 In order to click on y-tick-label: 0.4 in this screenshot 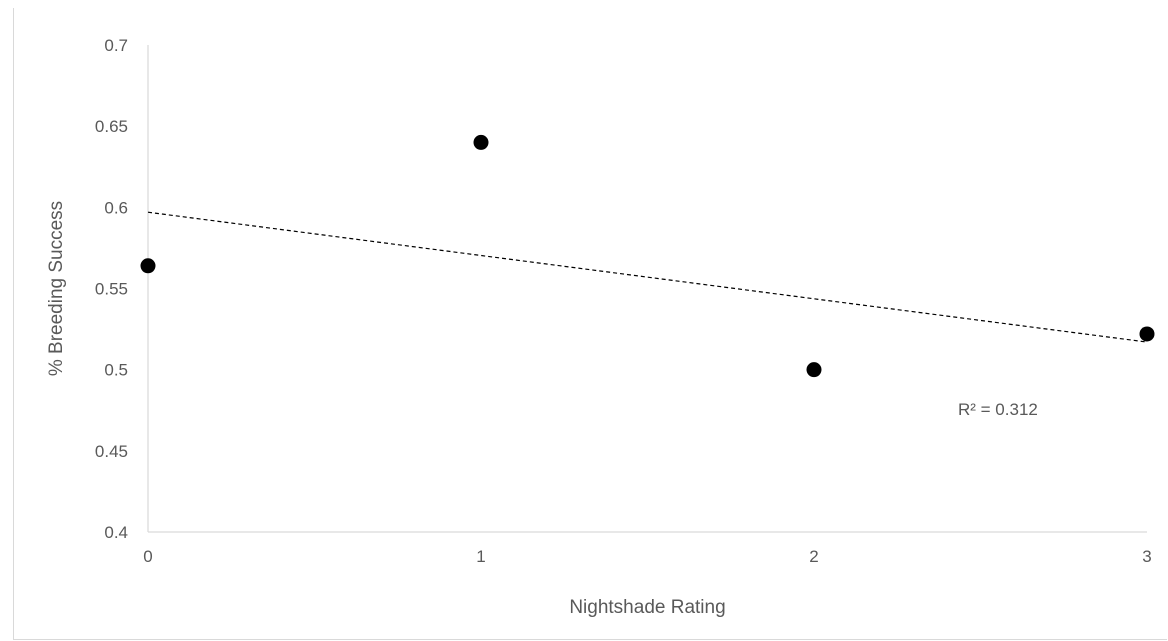, I will do `click(116, 532)`.